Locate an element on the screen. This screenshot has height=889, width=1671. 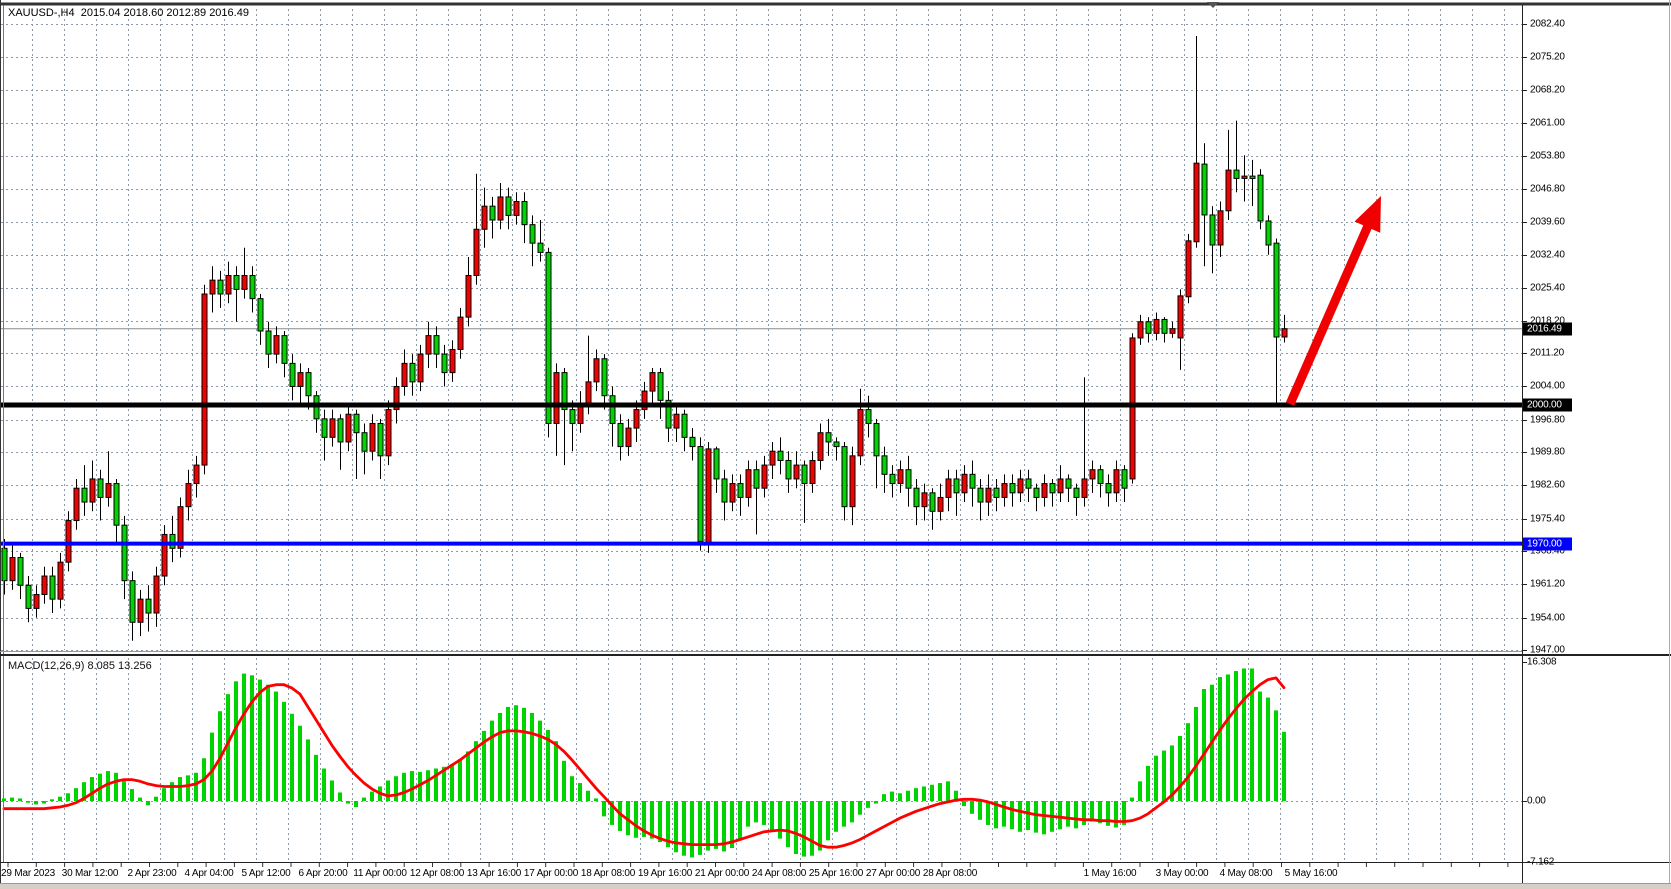
price-axis-label: 1968.40 is located at coordinates (1547, 551).